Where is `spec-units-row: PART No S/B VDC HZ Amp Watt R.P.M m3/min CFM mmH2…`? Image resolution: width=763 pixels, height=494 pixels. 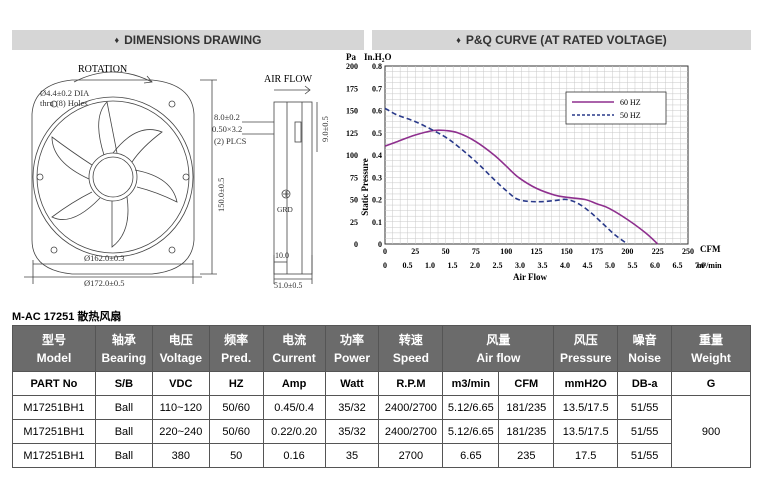
spec-units-row: PART No S/B VDC HZ Amp Watt R.P.M m3/min CFM mmH2… is located at coordinates (381, 383).